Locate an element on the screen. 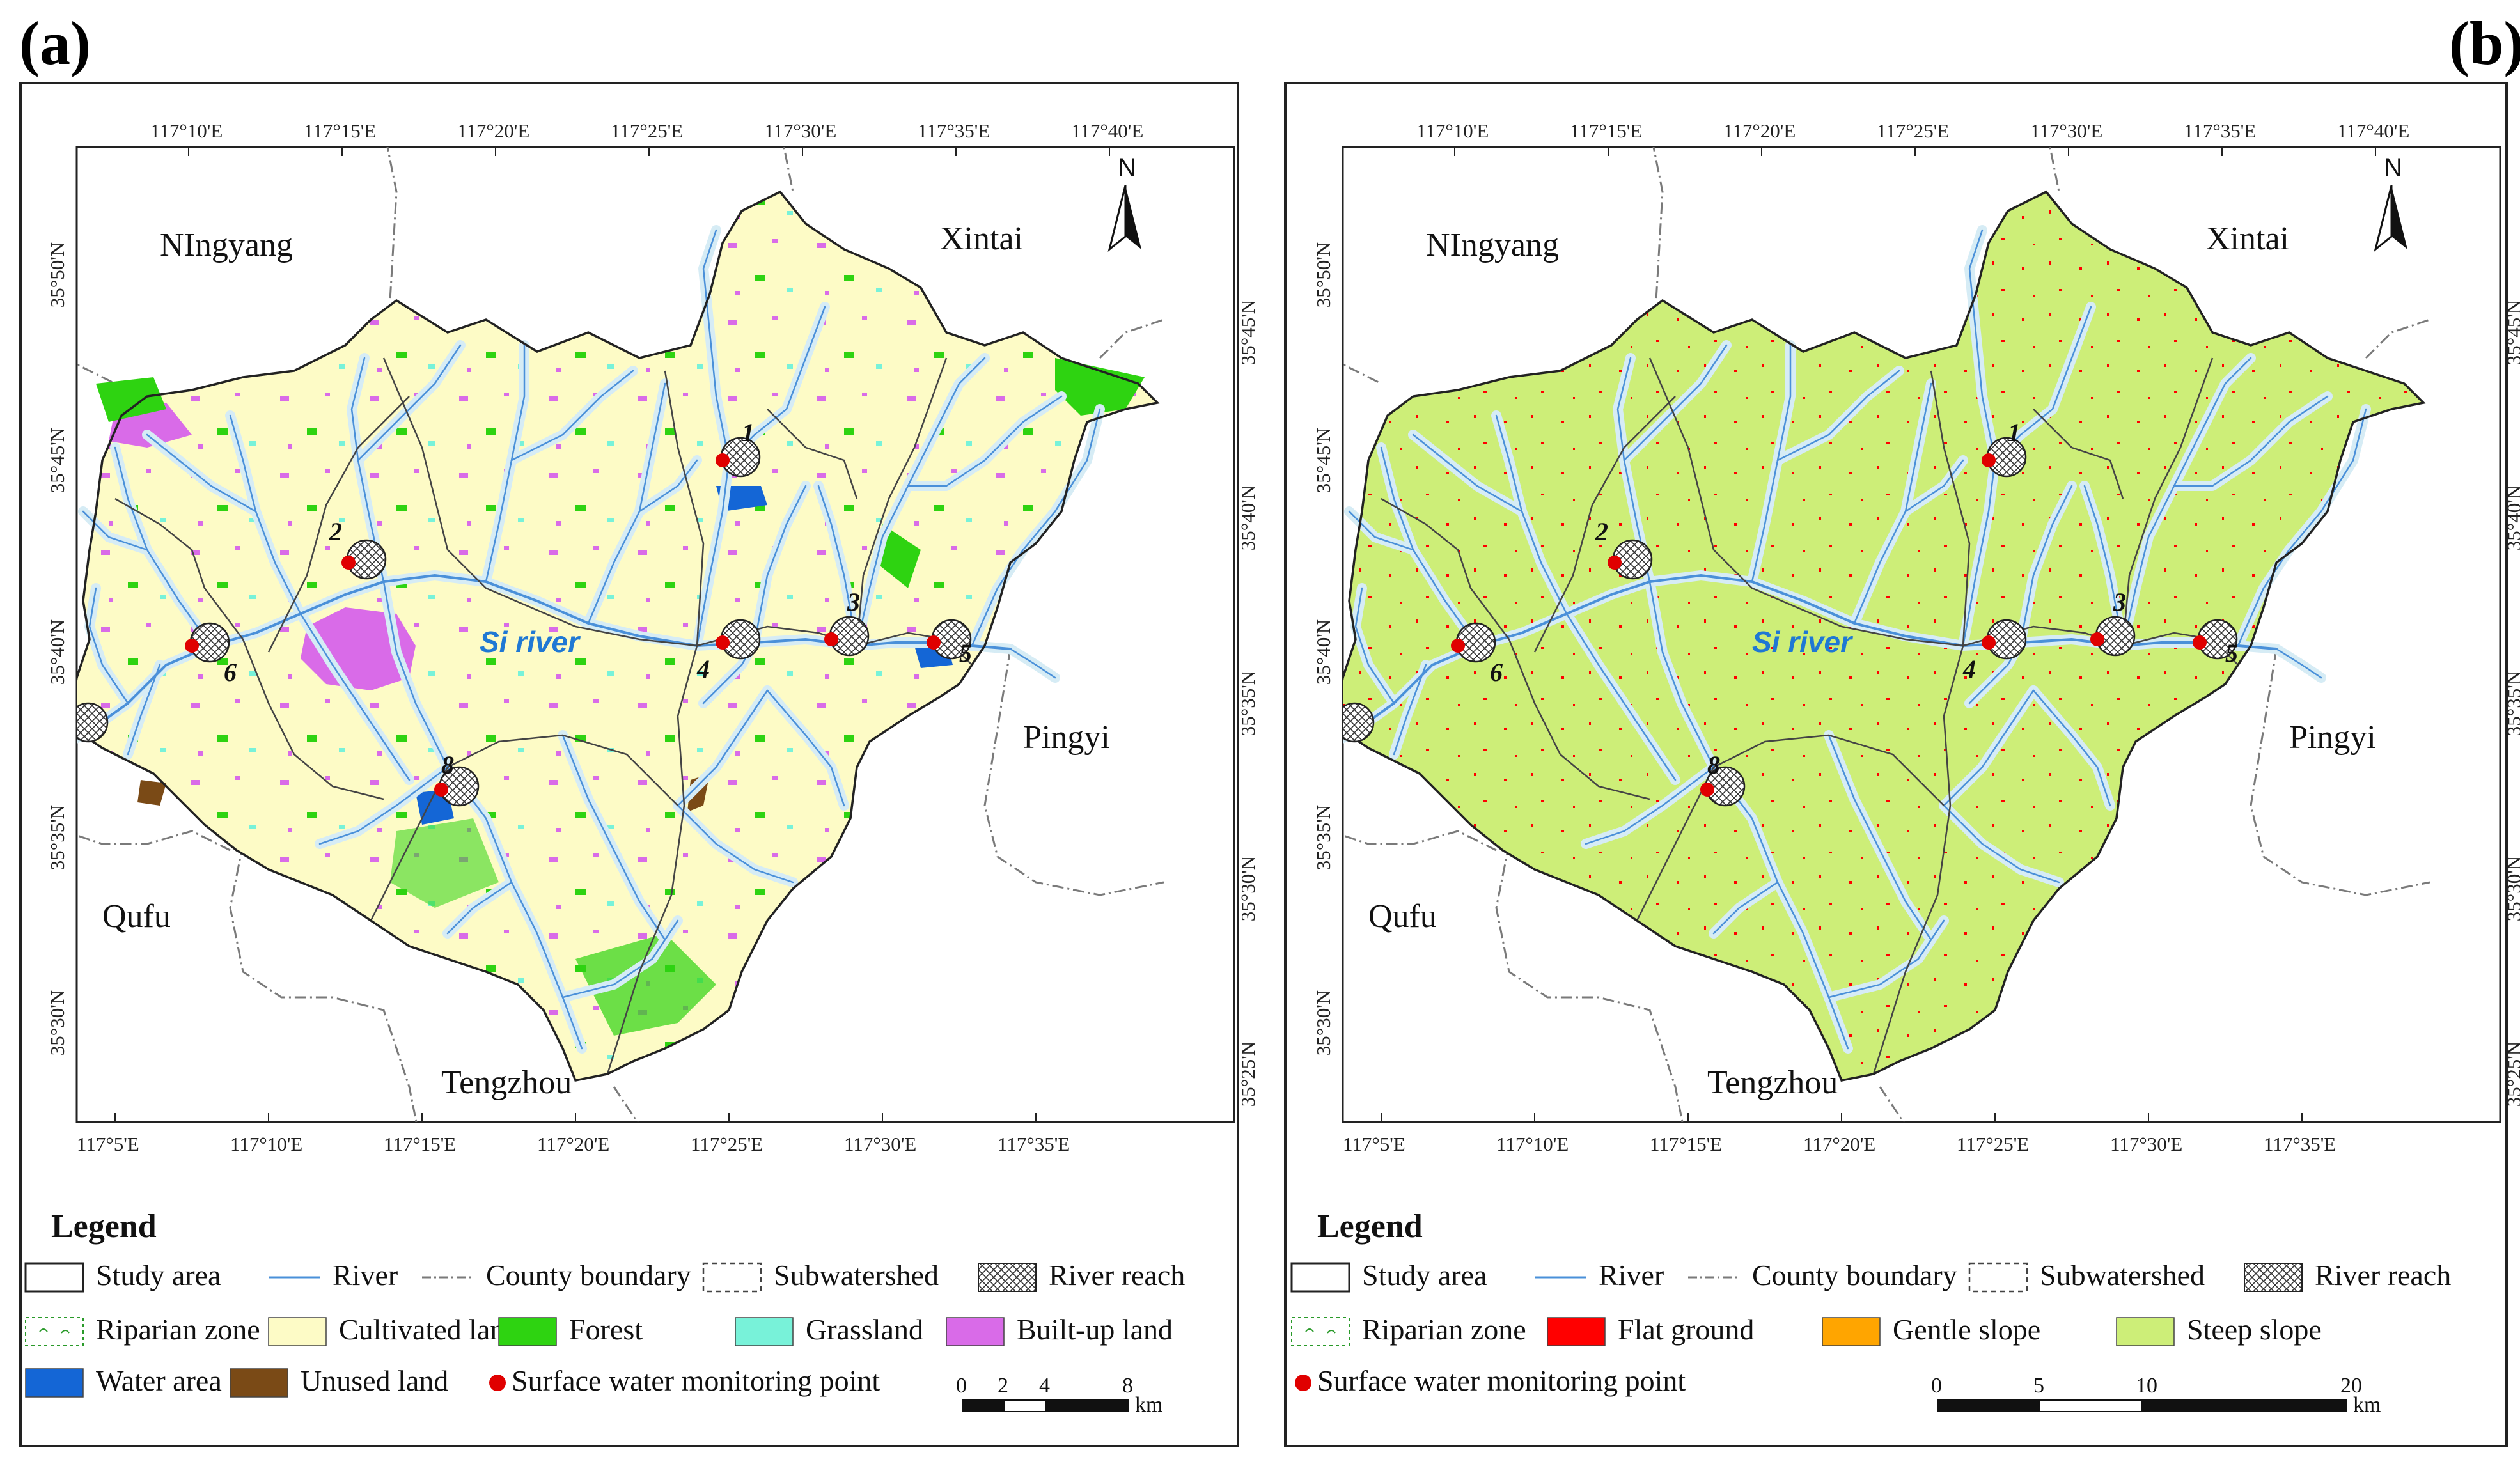  right-tick-label: 35°25'N is located at coordinates (1248, 1074).